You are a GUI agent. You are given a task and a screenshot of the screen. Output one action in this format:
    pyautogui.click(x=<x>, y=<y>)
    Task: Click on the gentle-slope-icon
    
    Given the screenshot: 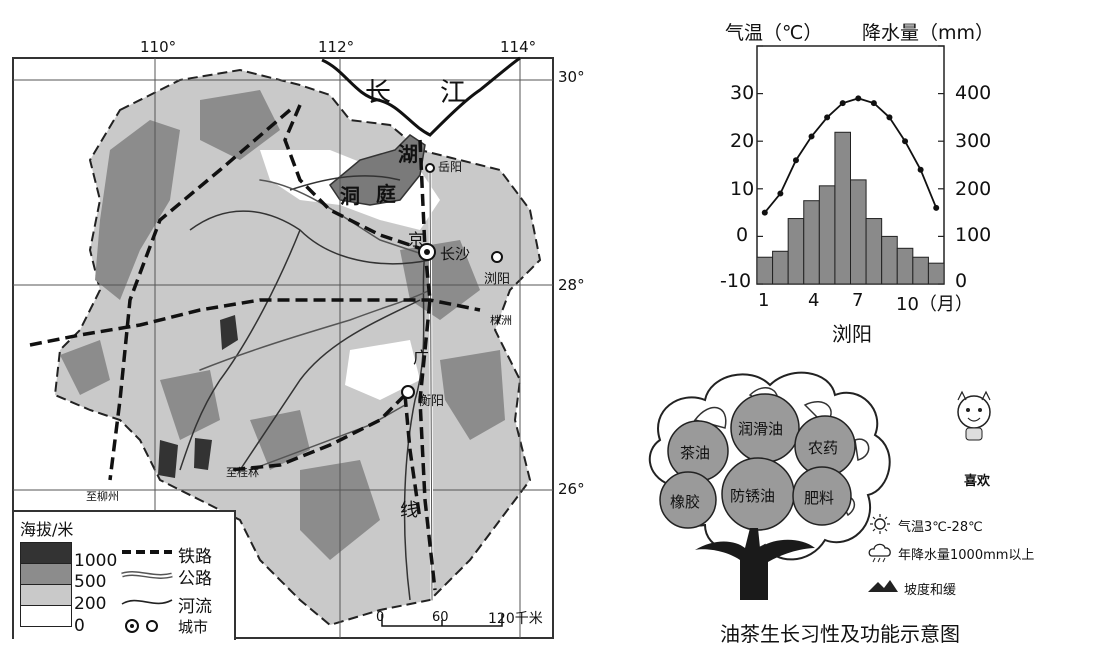 What is the action you would take?
    pyautogui.click(x=883, y=586)
    